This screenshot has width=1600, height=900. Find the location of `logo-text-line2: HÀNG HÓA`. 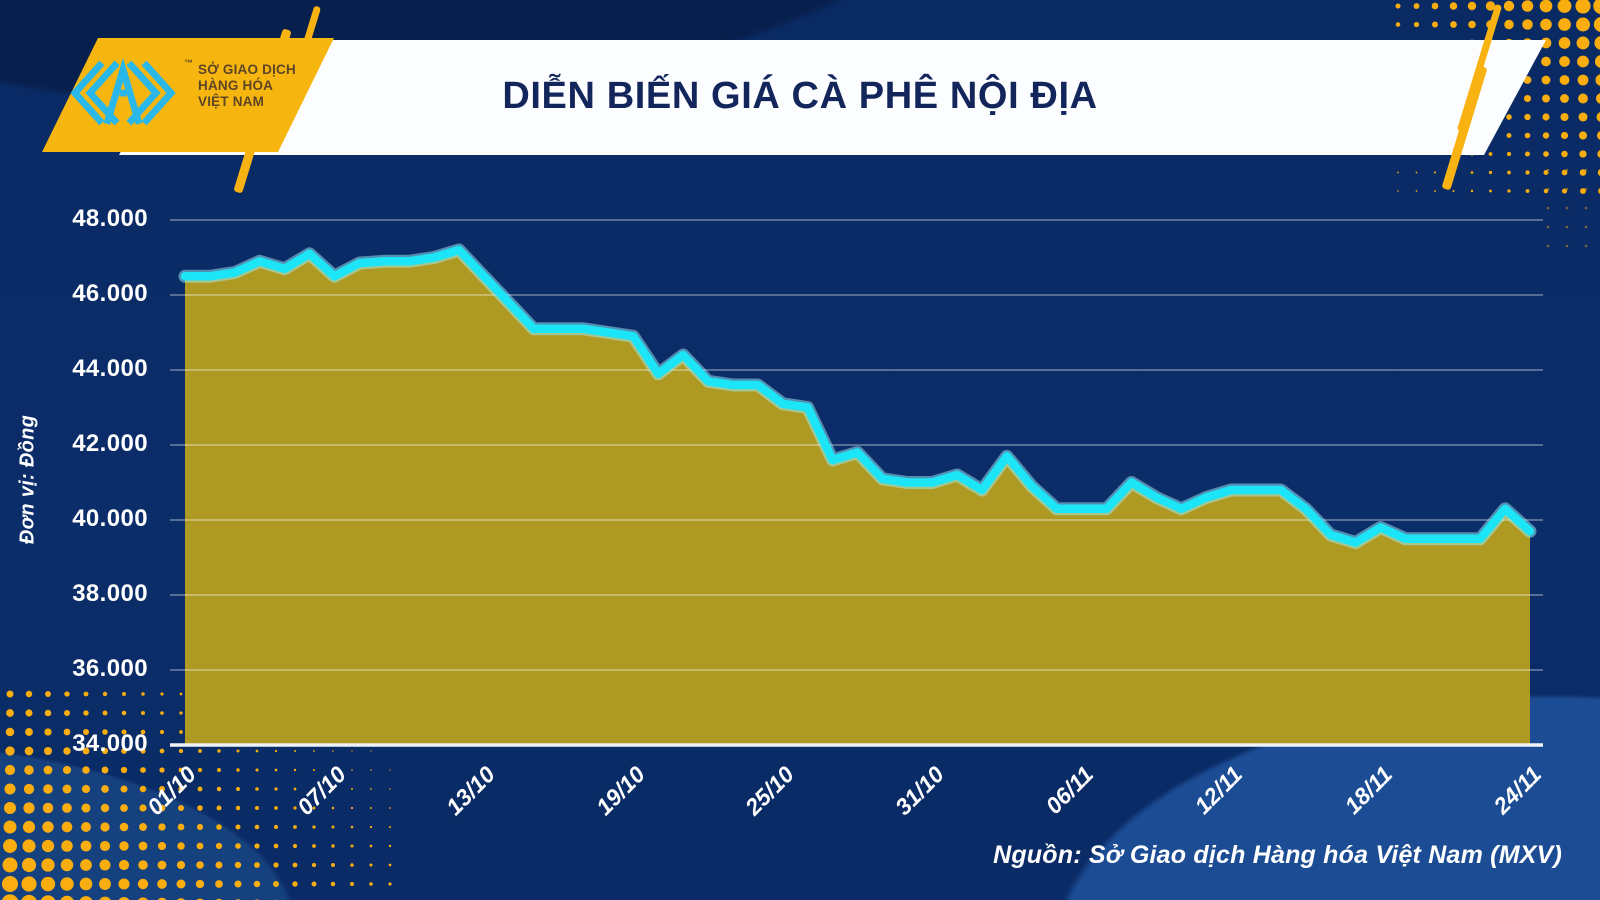

logo-text-line2: HÀNG HÓA is located at coordinates (236, 85).